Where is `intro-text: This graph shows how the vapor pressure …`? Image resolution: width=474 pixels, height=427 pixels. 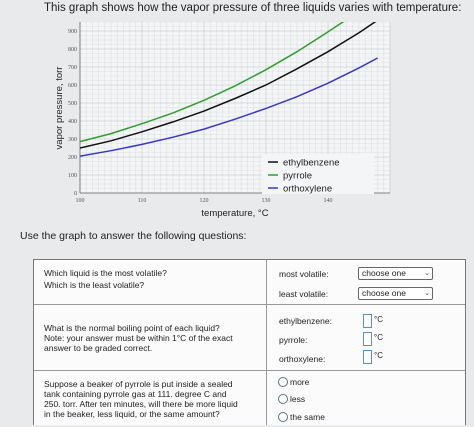
intro-text: This graph shows how the vapor pressure … is located at coordinates (253, 8).